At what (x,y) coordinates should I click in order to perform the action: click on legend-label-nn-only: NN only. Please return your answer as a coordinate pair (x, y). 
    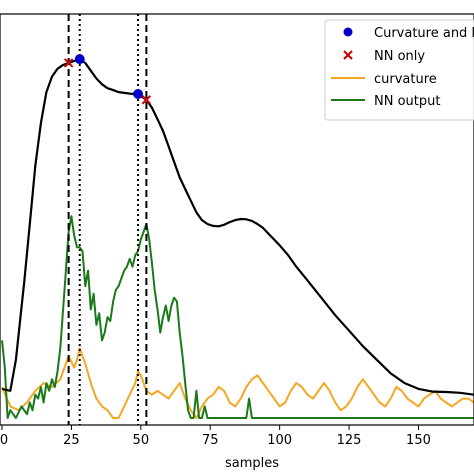
    Looking at the image, I should click on (399, 56).